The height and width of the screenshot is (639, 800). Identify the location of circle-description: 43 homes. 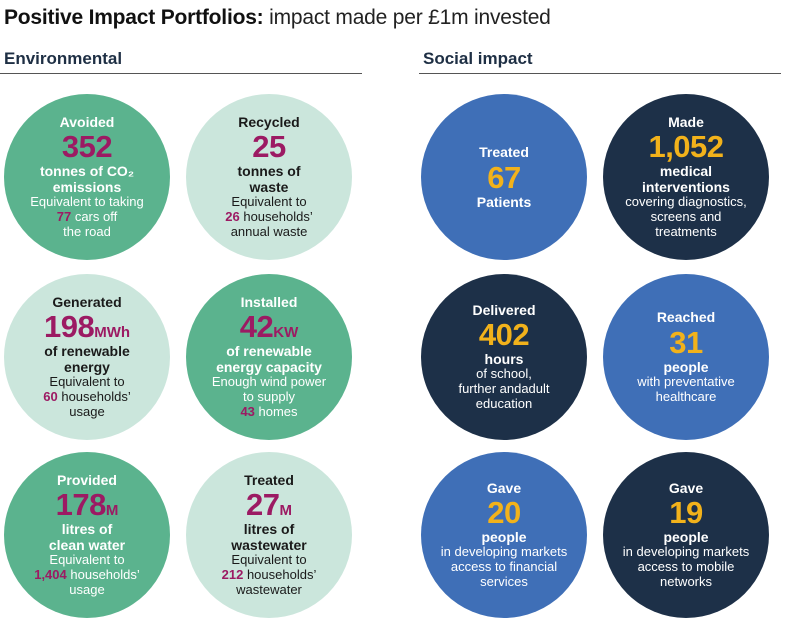
(269, 412).